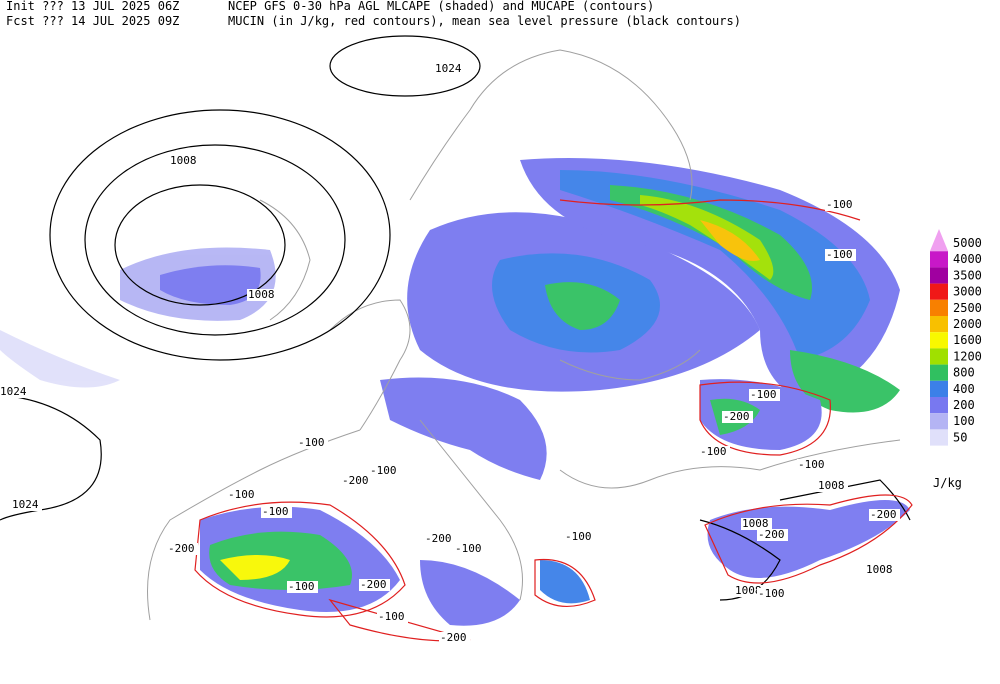  I want to click on colorbar-label: 50, so click(960, 437).